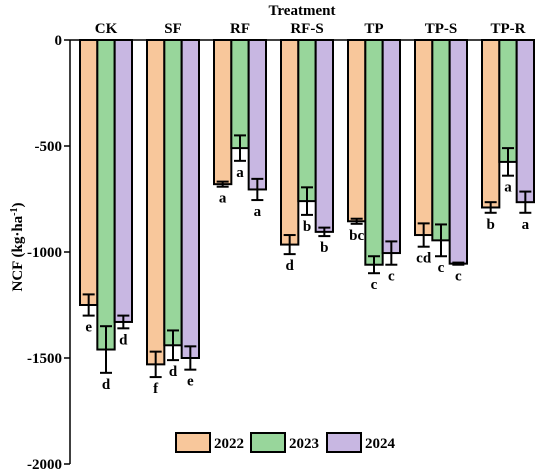 The height and width of the screenshot is (476, 550). What do you see at coordinates (441, 140) in the screenshot?
I see `bar-2023-TP-S` at bounding box center [441, 140].